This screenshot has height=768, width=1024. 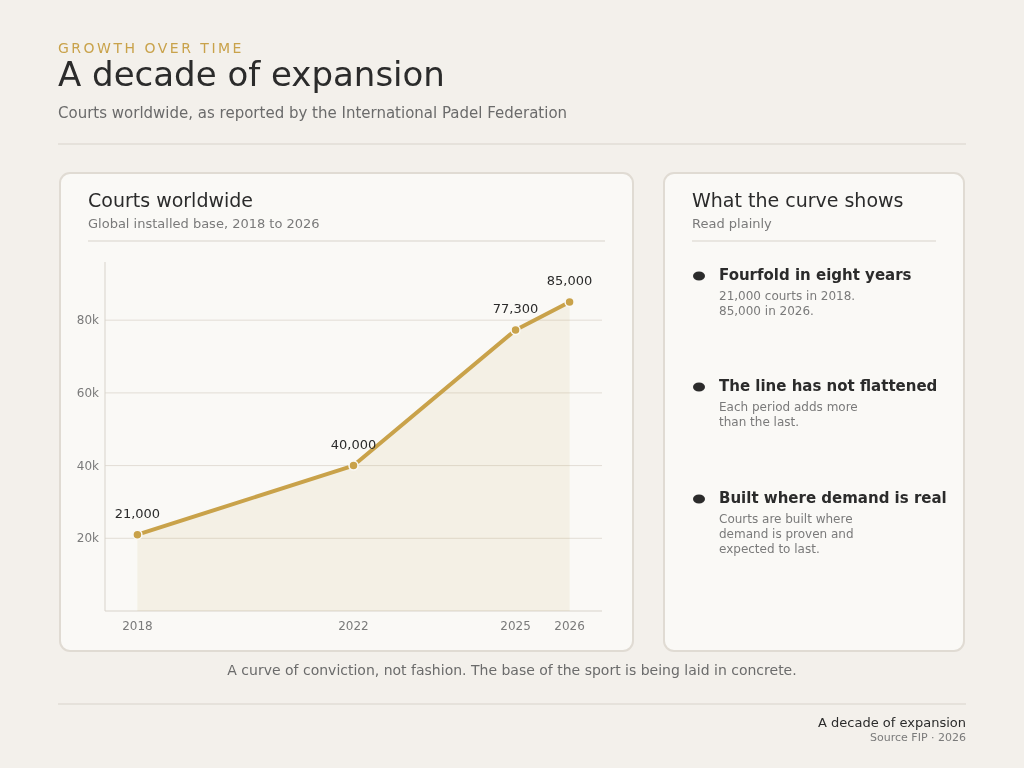 I want to click on text: A curve of conviction, not fashion. The base of the sport is being laid in concrete., so click(x=512, y=670).